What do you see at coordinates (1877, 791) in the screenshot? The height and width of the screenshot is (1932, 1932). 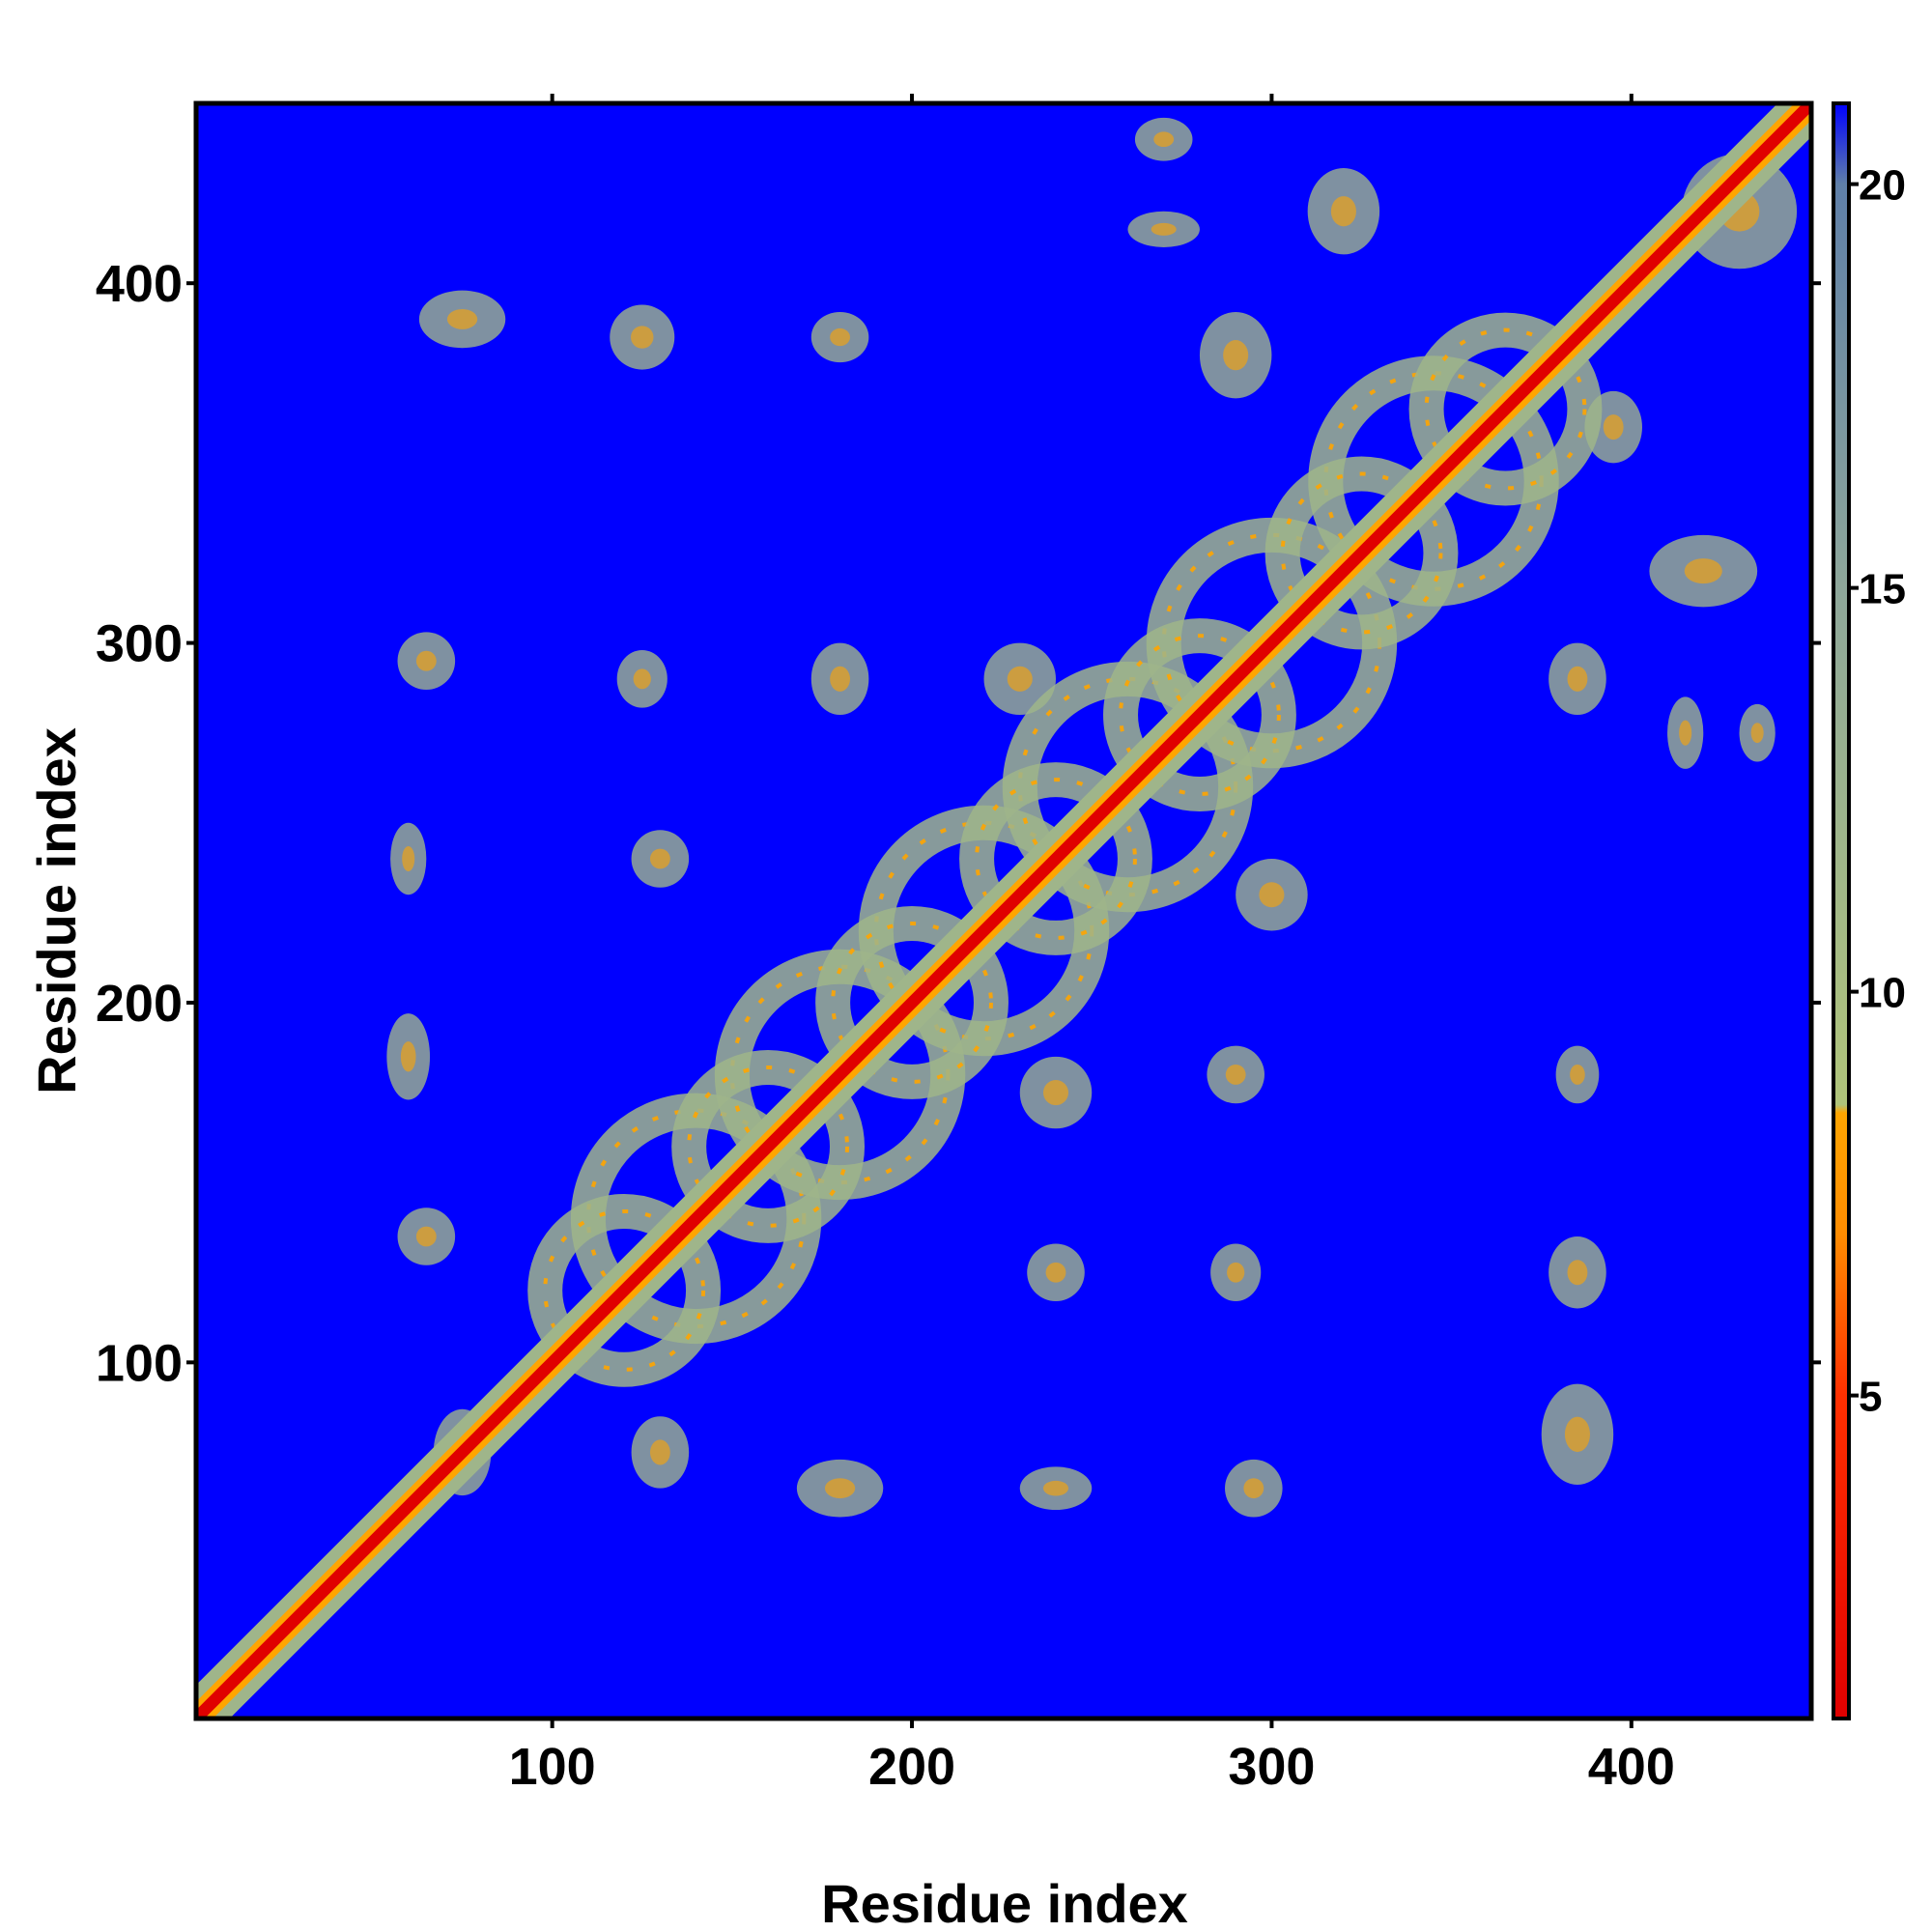 I see `colorbar-ticks: 5 10 15 20` at bounding box center [1877, 791].